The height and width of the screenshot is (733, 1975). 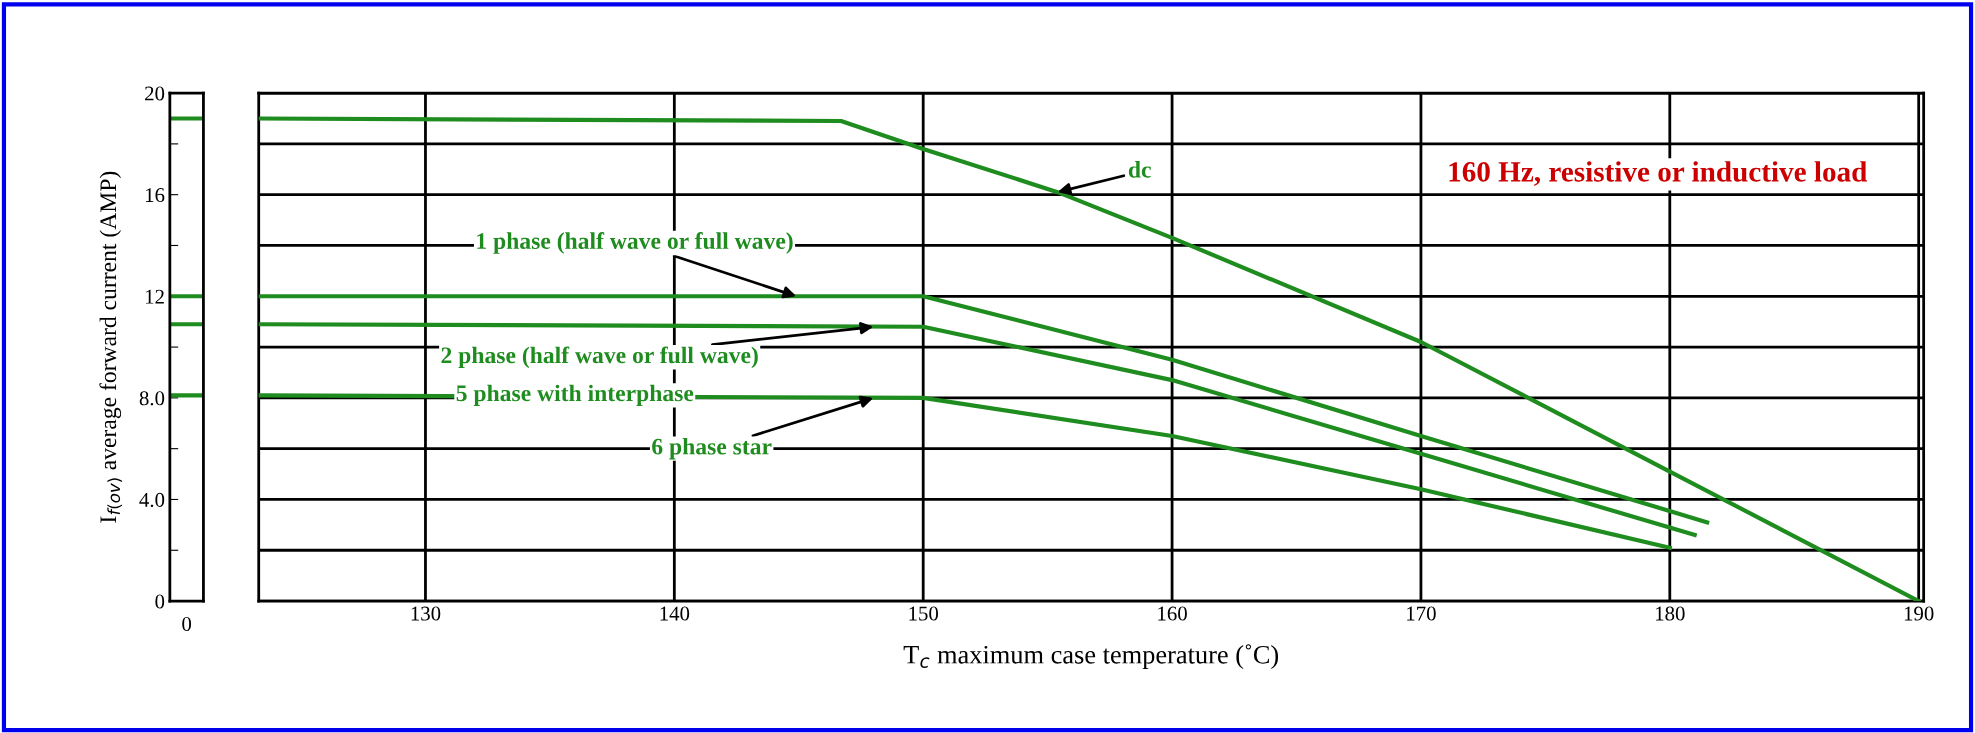 I want to click on y-tick-label: 4.0, so click(x=152, y=499).